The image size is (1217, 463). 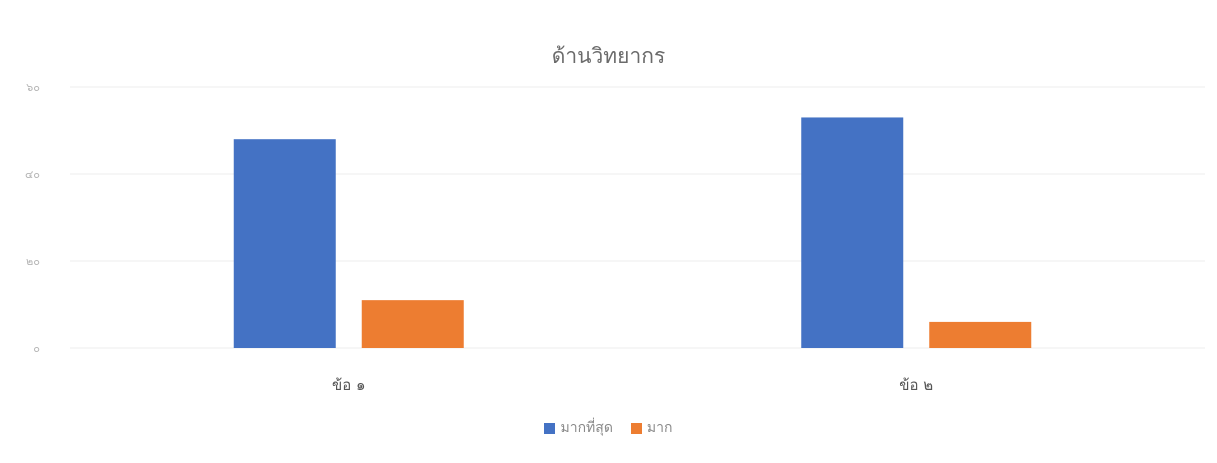 I want to click on legend-label-series-1: มาก, so click(x=659, y=428).